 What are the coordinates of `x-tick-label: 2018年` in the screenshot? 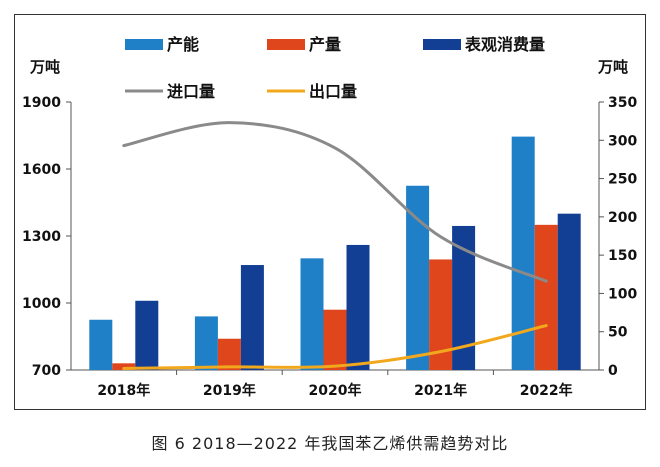 It's located at (123, 390).